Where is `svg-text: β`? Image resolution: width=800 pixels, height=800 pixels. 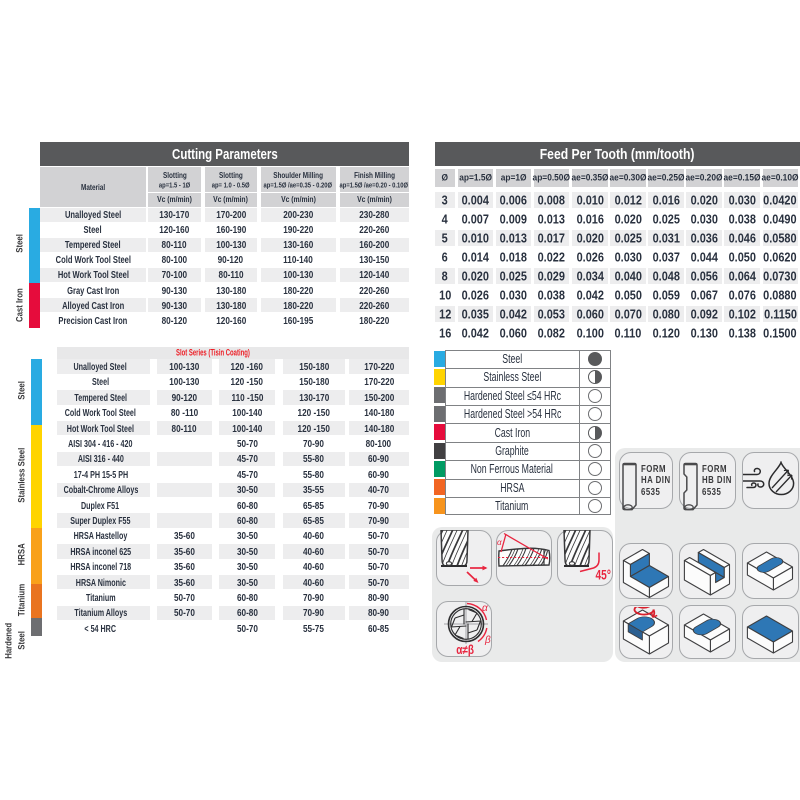 svg-text: β is located at coordinates (487, 640).